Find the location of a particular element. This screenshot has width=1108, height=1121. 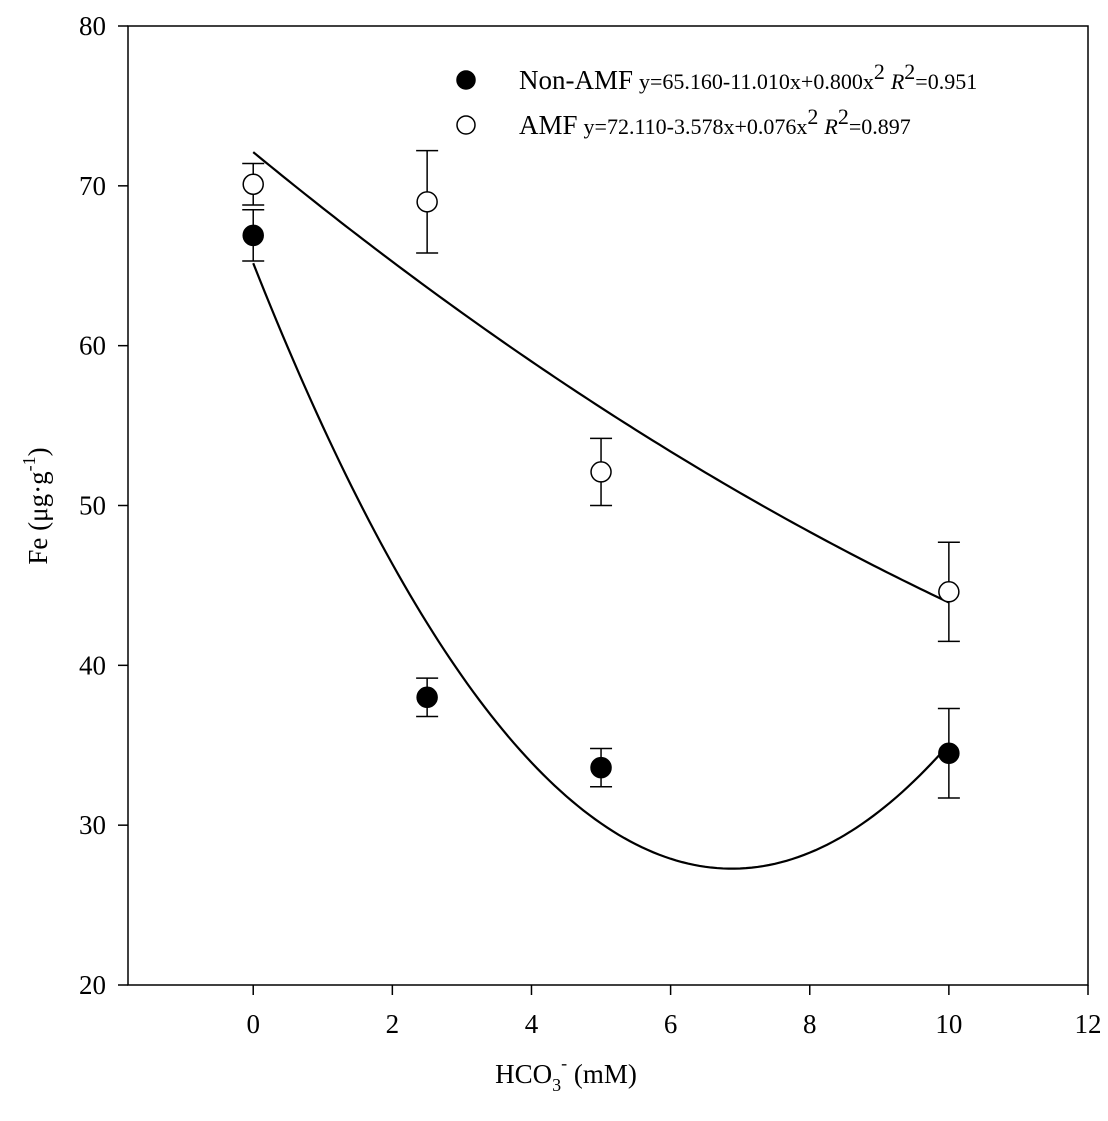

y-axis-title: Fe (μg·g-1) is located at coordinates (36, 505).